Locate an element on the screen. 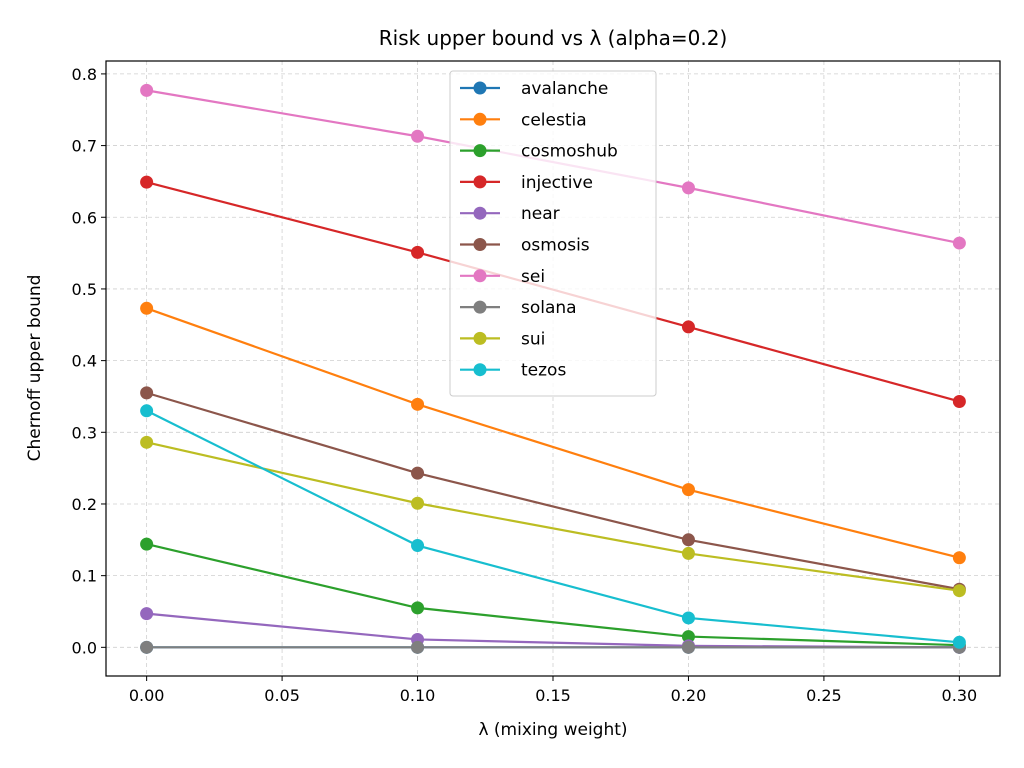 This screenshot has width=1024, height=768. y-tick-label: 0.6 is located at coordinates (84, 217).